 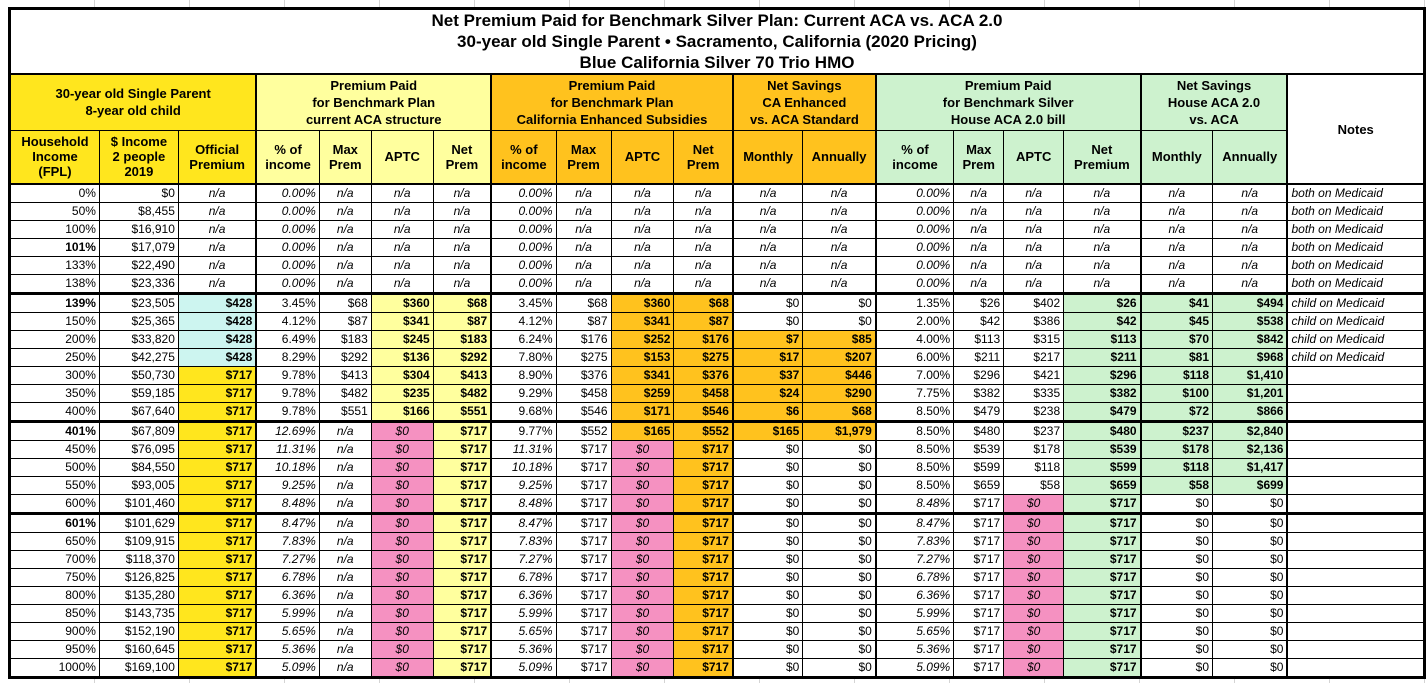 What do you see at coordinates (138, 412) in the screenshot?
I see `cell-income: $67,640` at bounding box center [138, 412].